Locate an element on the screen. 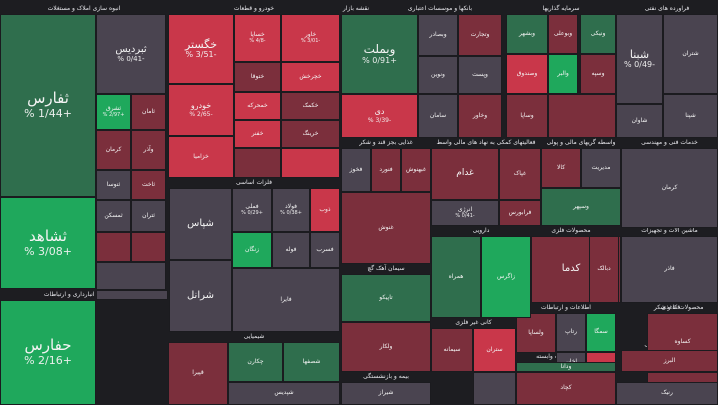 Image resolution: width=718 pixels, height=405 pixels. stock-tile: سیمانه is located at coordinates (452, 350).